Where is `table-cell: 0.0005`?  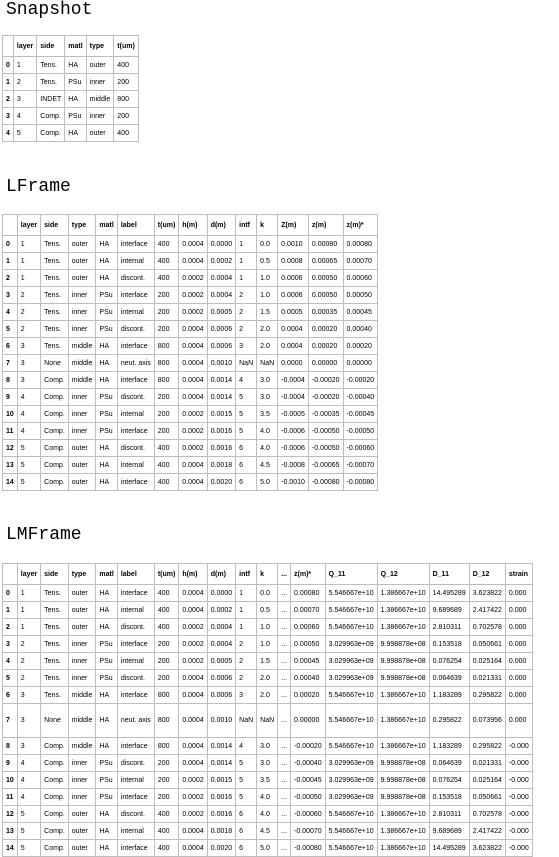 table-cell: 0.0005 is located at coordinates (293, 312).